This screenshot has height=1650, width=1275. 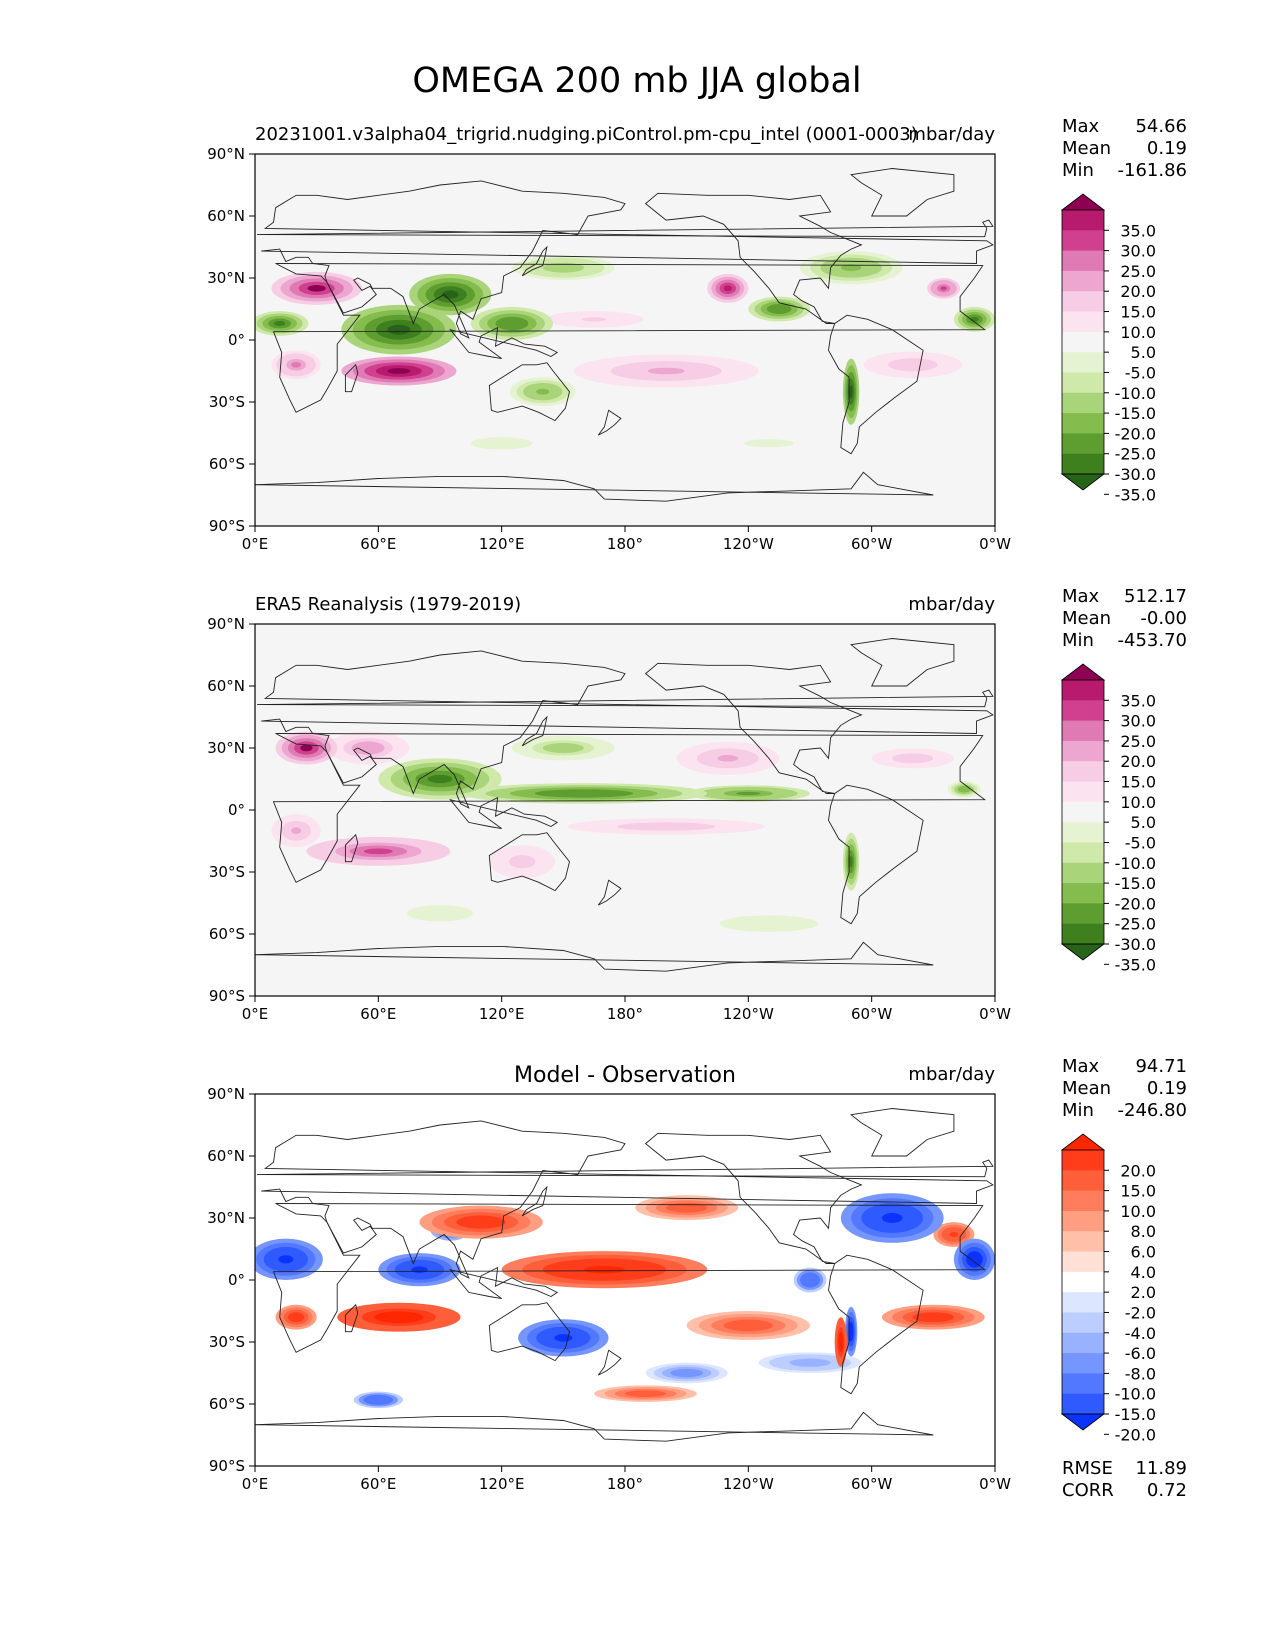 I want to click on colorbar-tick-label: -2.0, so click(x=1140, y=1312).